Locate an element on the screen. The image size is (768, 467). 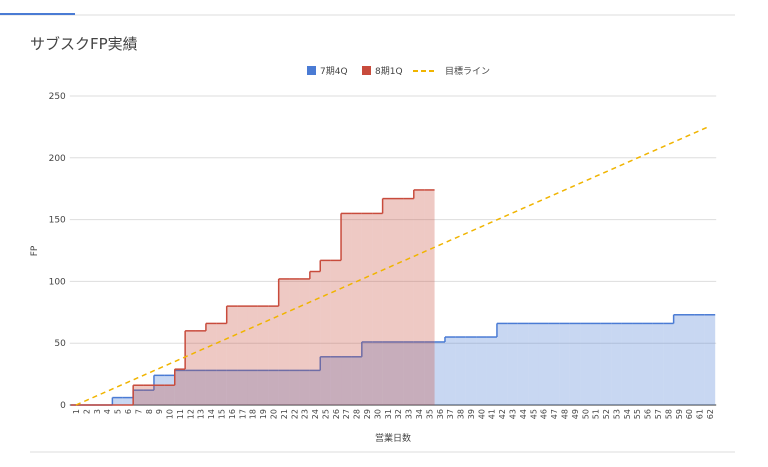
y-tick-label: 0 is located at coordinates (63, 406).